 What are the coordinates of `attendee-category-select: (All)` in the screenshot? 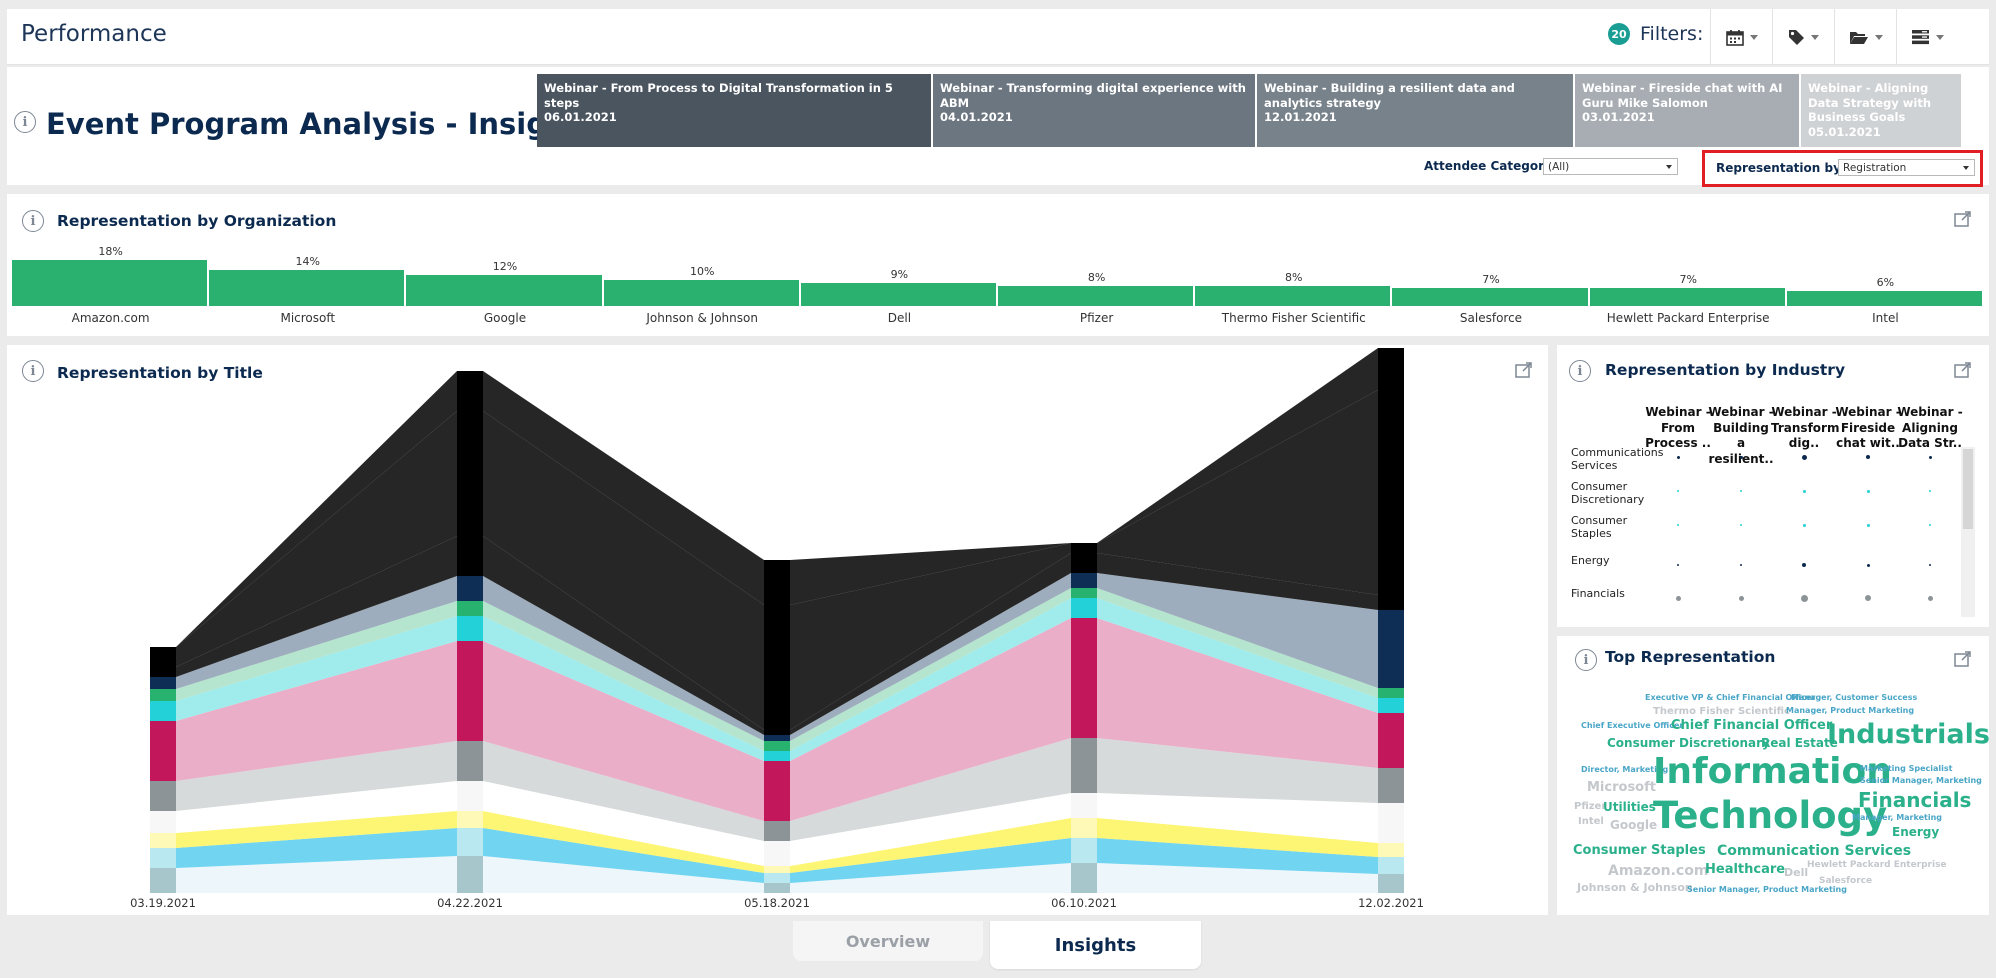 It's located at (1610, 166).